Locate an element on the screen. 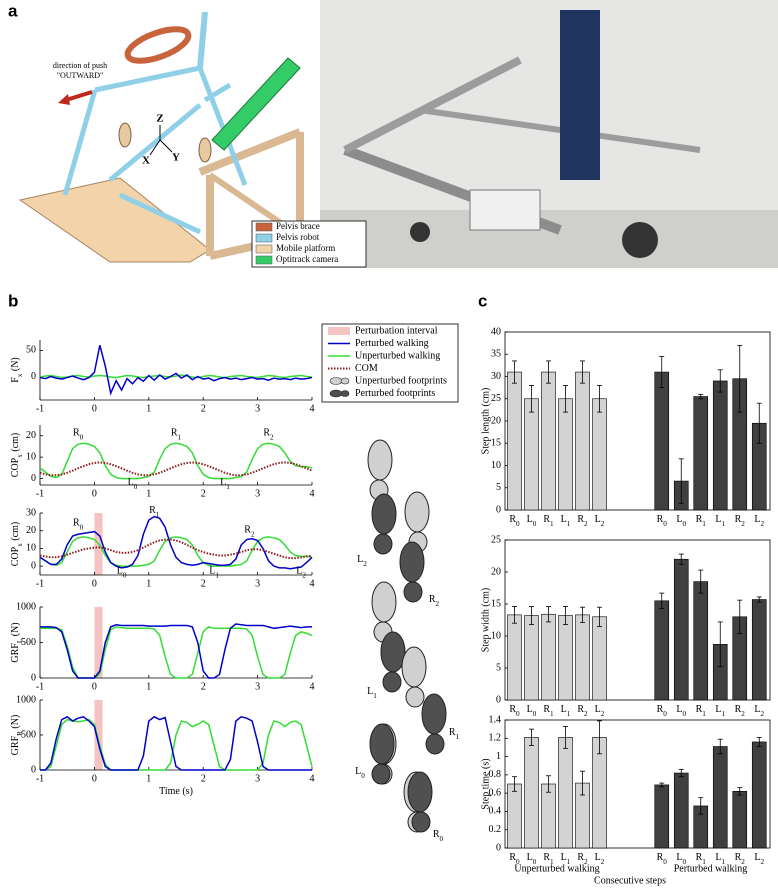 The image size is (778, 890). x-tick-label: 4 is located at coordinates (312, 493).